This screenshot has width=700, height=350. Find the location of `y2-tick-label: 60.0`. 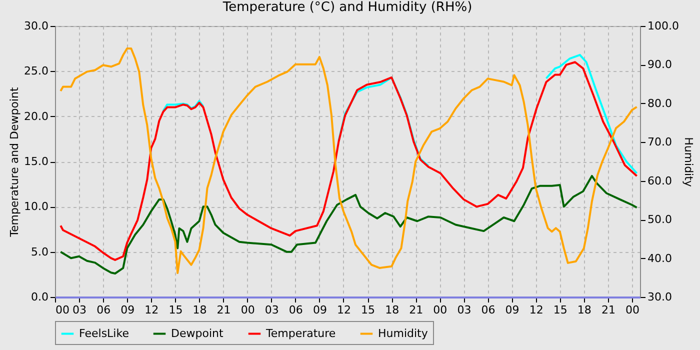

y2-tick-label: 60.0 is located at coordinates (660, 181).